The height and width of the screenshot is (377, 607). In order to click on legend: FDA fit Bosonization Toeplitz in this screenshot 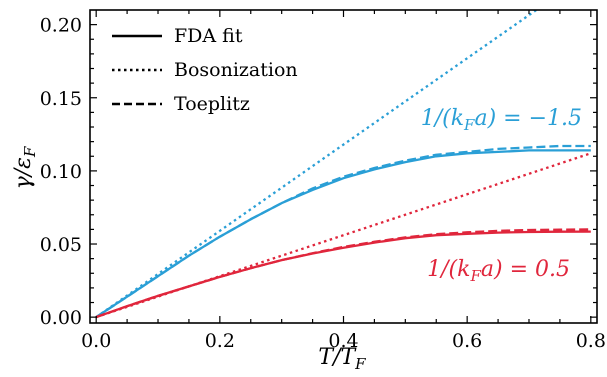, I will do `click(205, 70)`.